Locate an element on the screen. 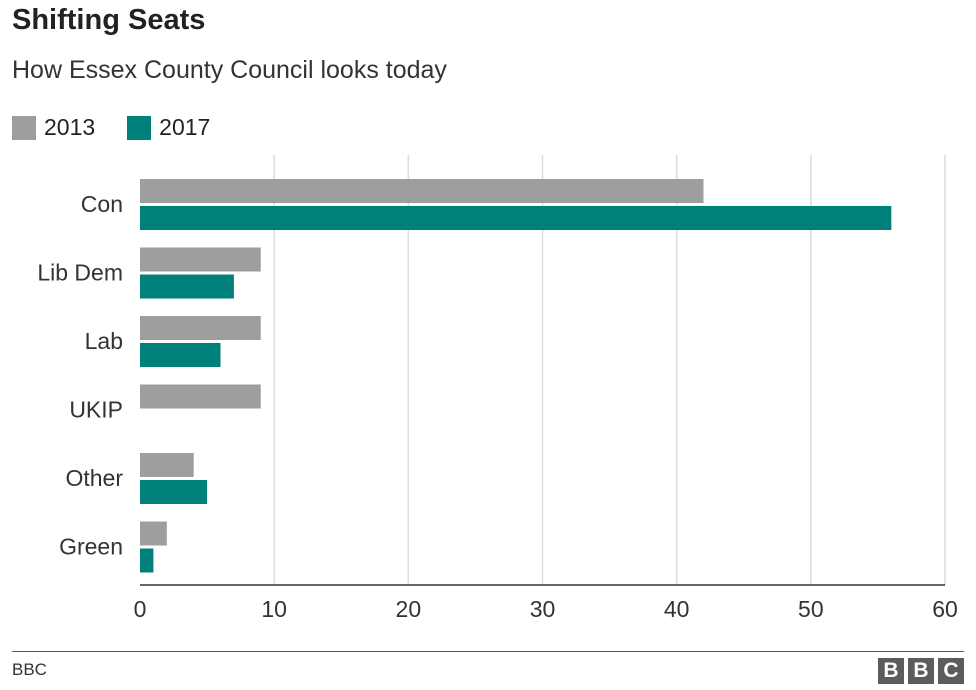  bar-con-2013 is located at coordinates (422, 191).